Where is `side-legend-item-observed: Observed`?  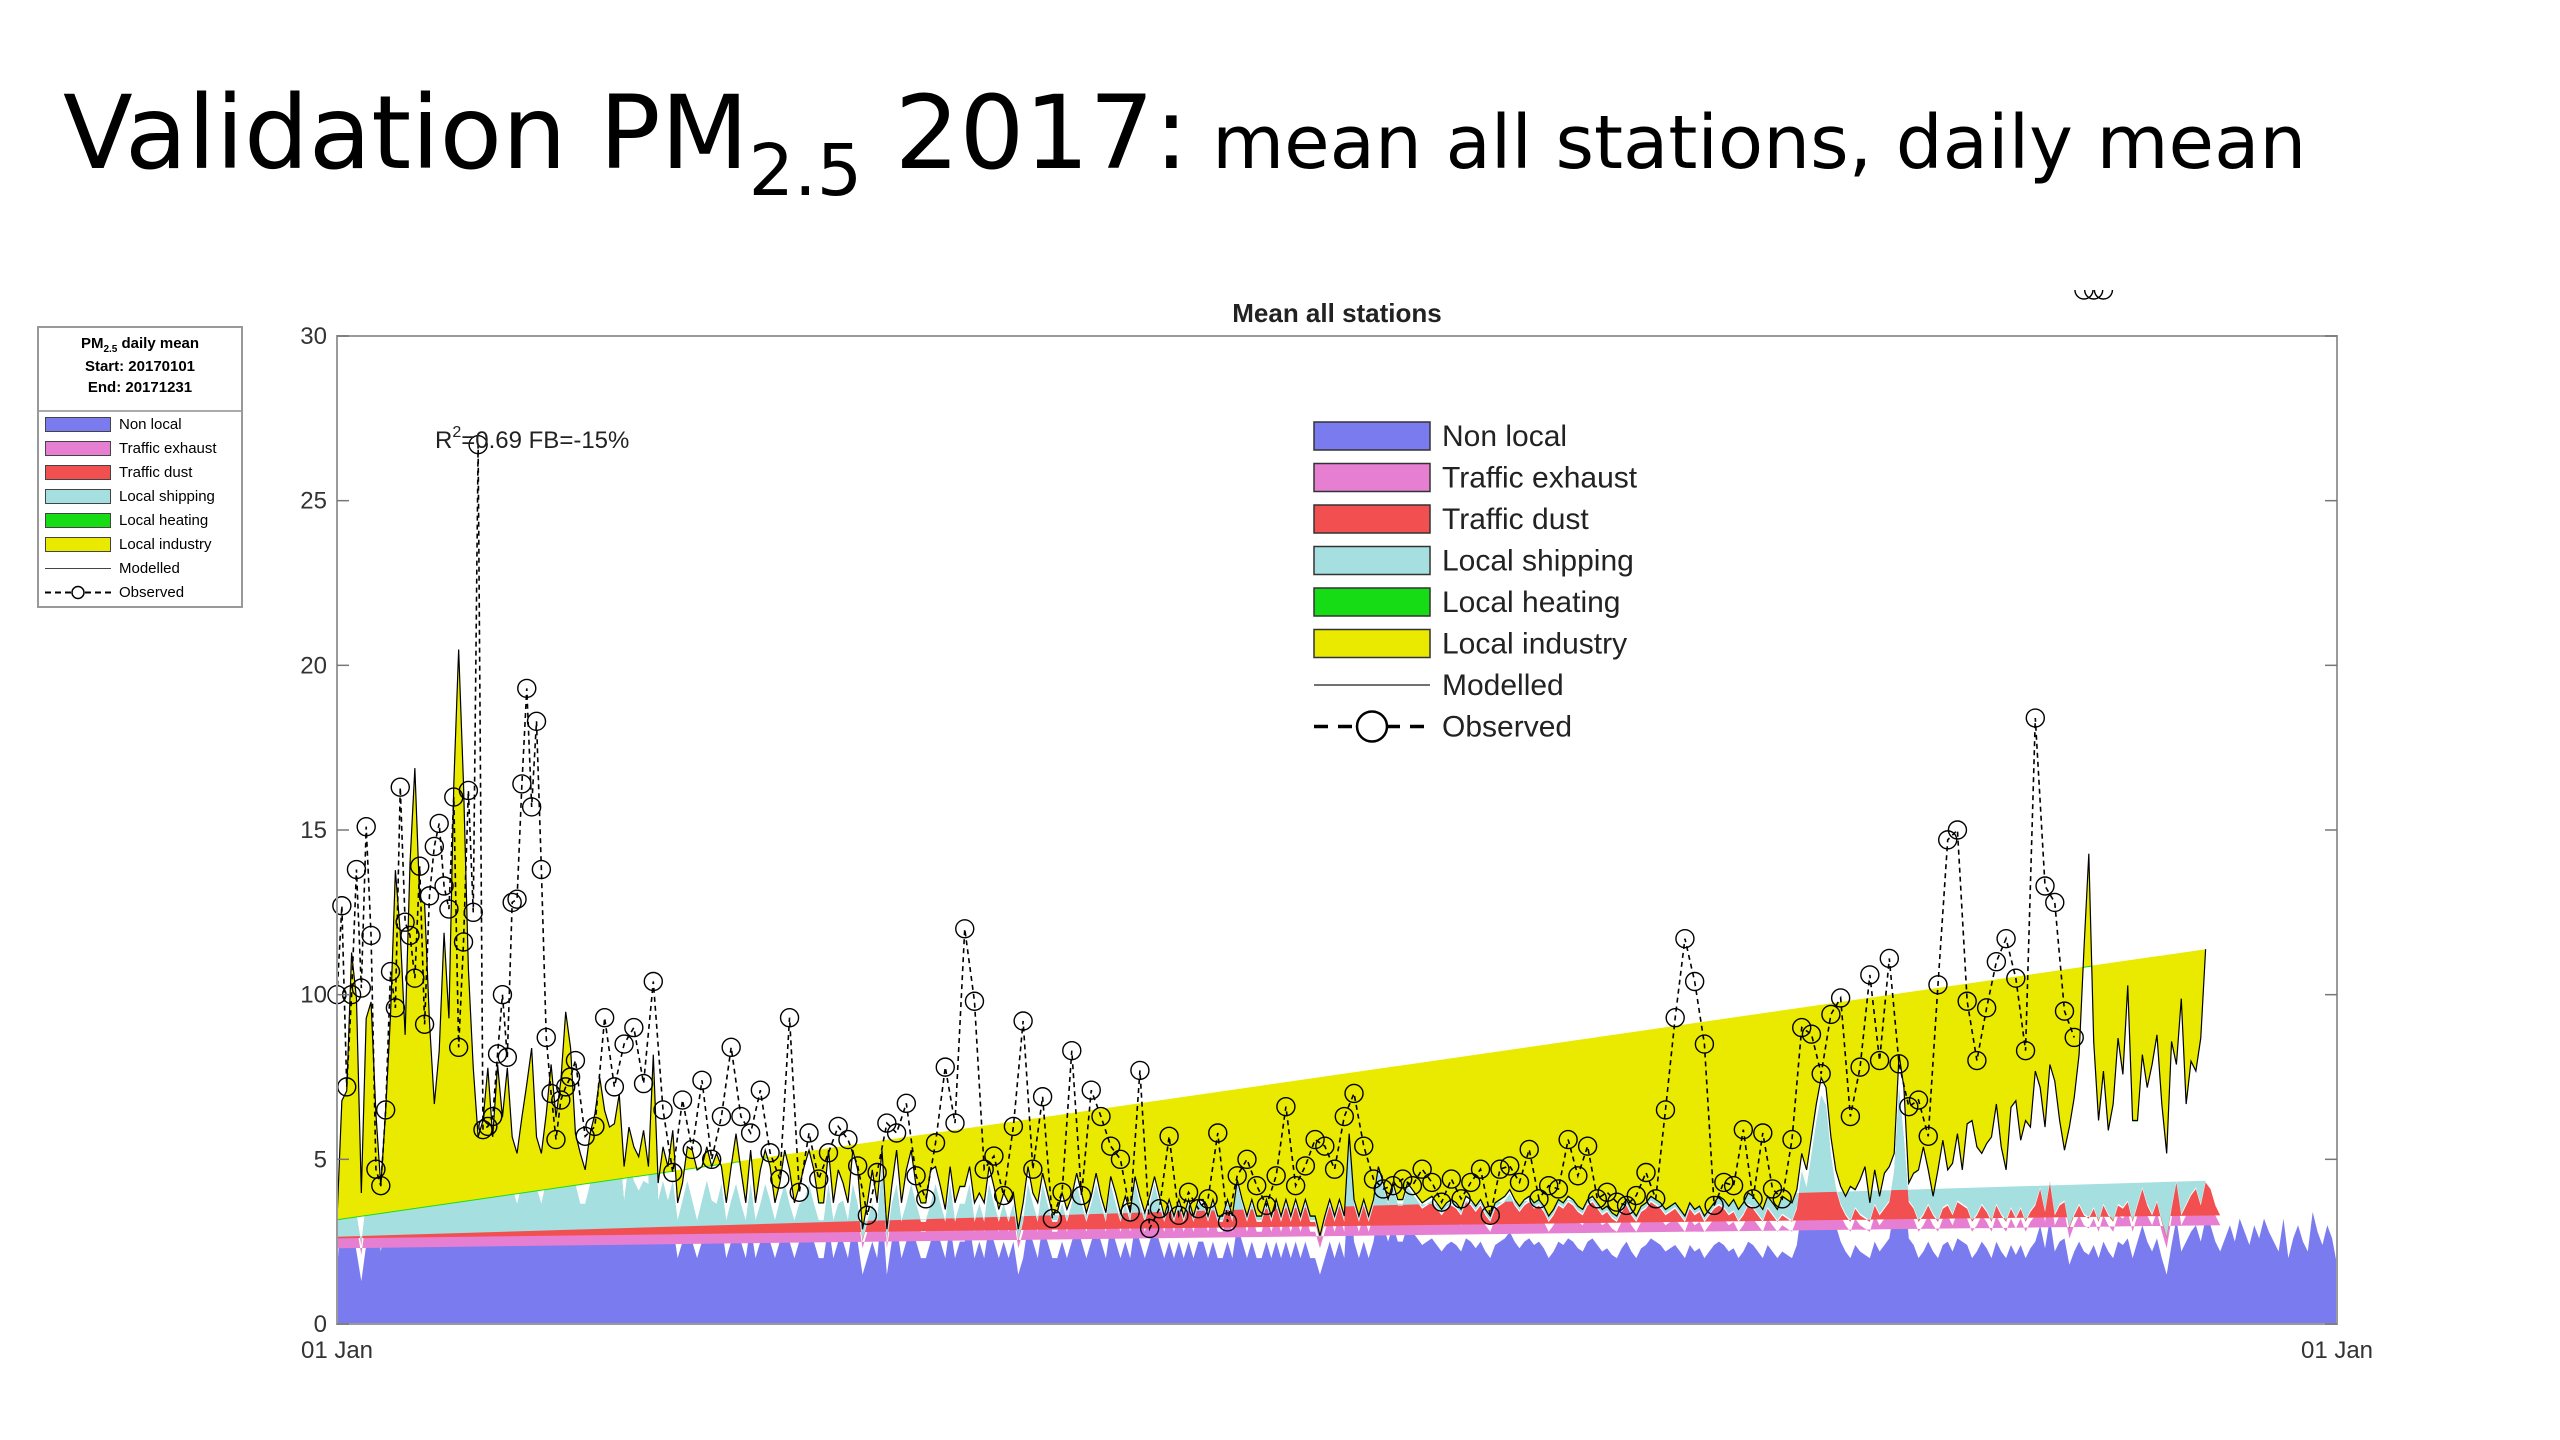
side-legend-item-observed: Observed is located at coordinates (140, 592).